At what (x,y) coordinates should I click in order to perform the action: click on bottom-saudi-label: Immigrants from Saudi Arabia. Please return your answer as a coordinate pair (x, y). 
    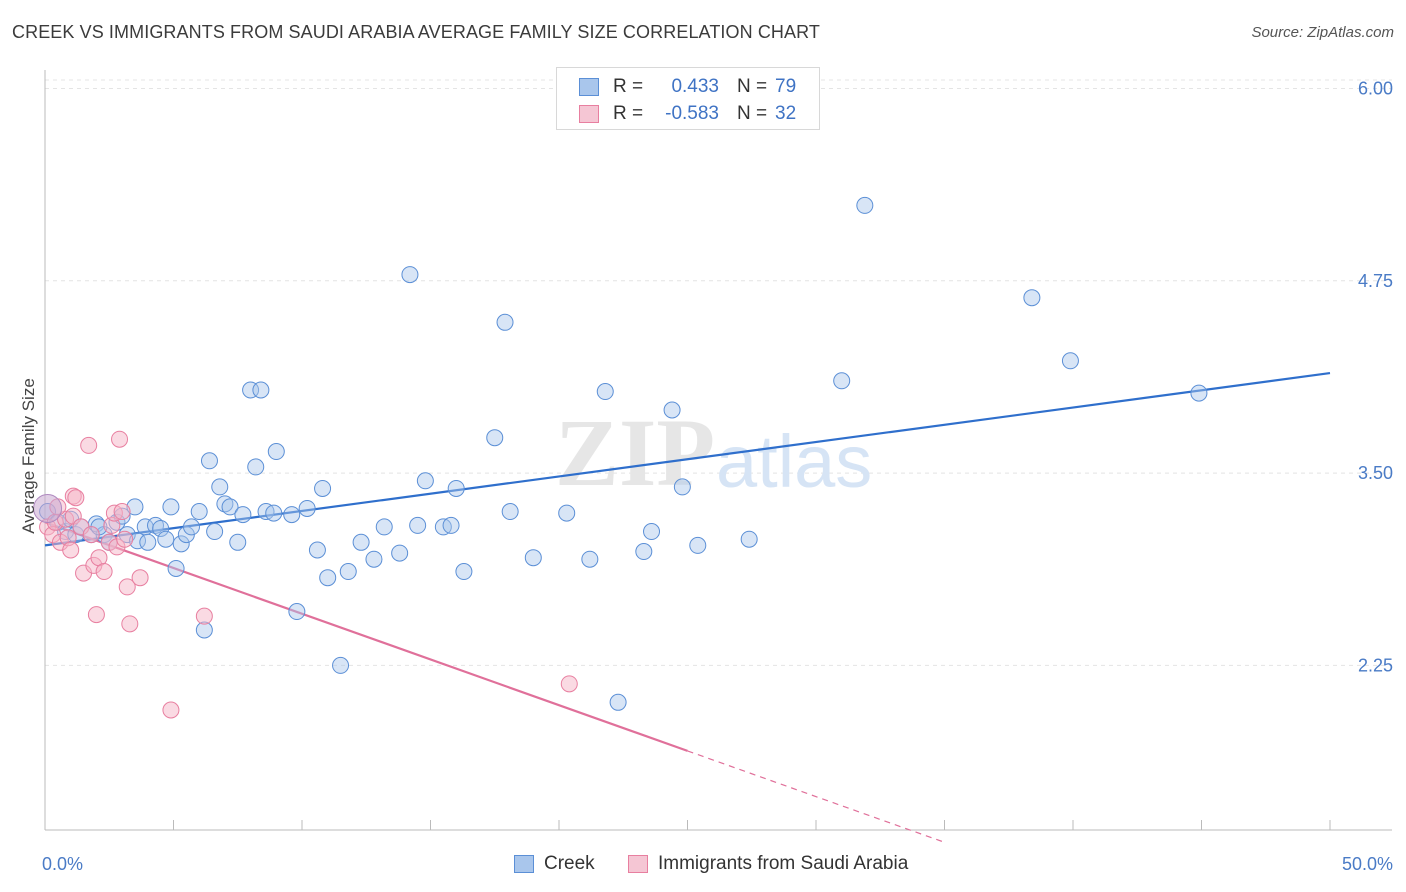
    Looking at the image, I should click on (783, 863).